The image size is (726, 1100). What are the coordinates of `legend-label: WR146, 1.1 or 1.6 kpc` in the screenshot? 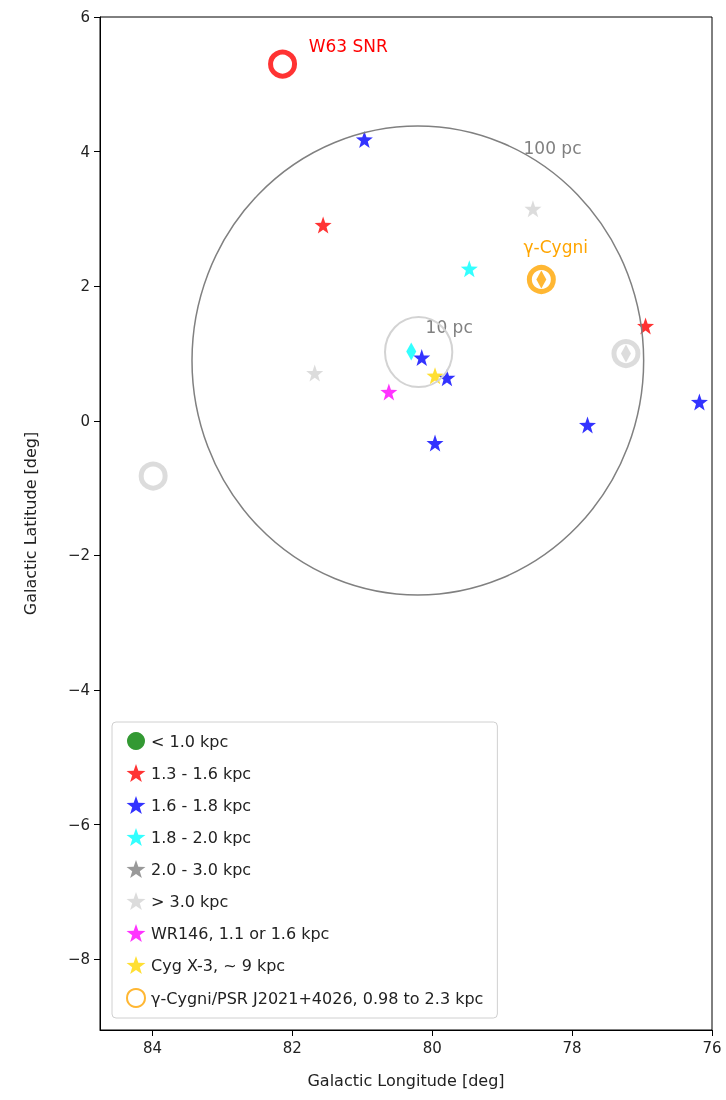 It's located at (240, 933).